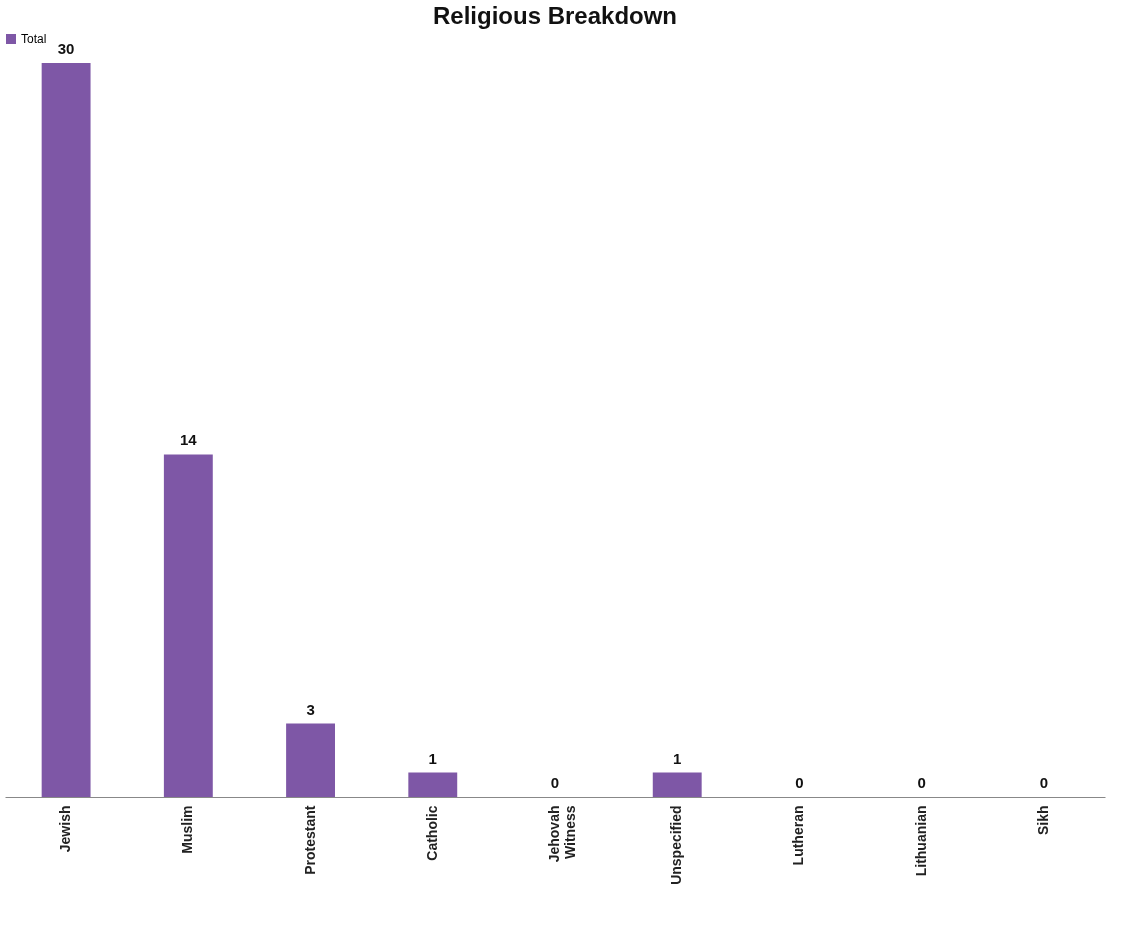 This screenshot has height=930, width=1143. I want to click on data-label: 3, so click(310, 709).